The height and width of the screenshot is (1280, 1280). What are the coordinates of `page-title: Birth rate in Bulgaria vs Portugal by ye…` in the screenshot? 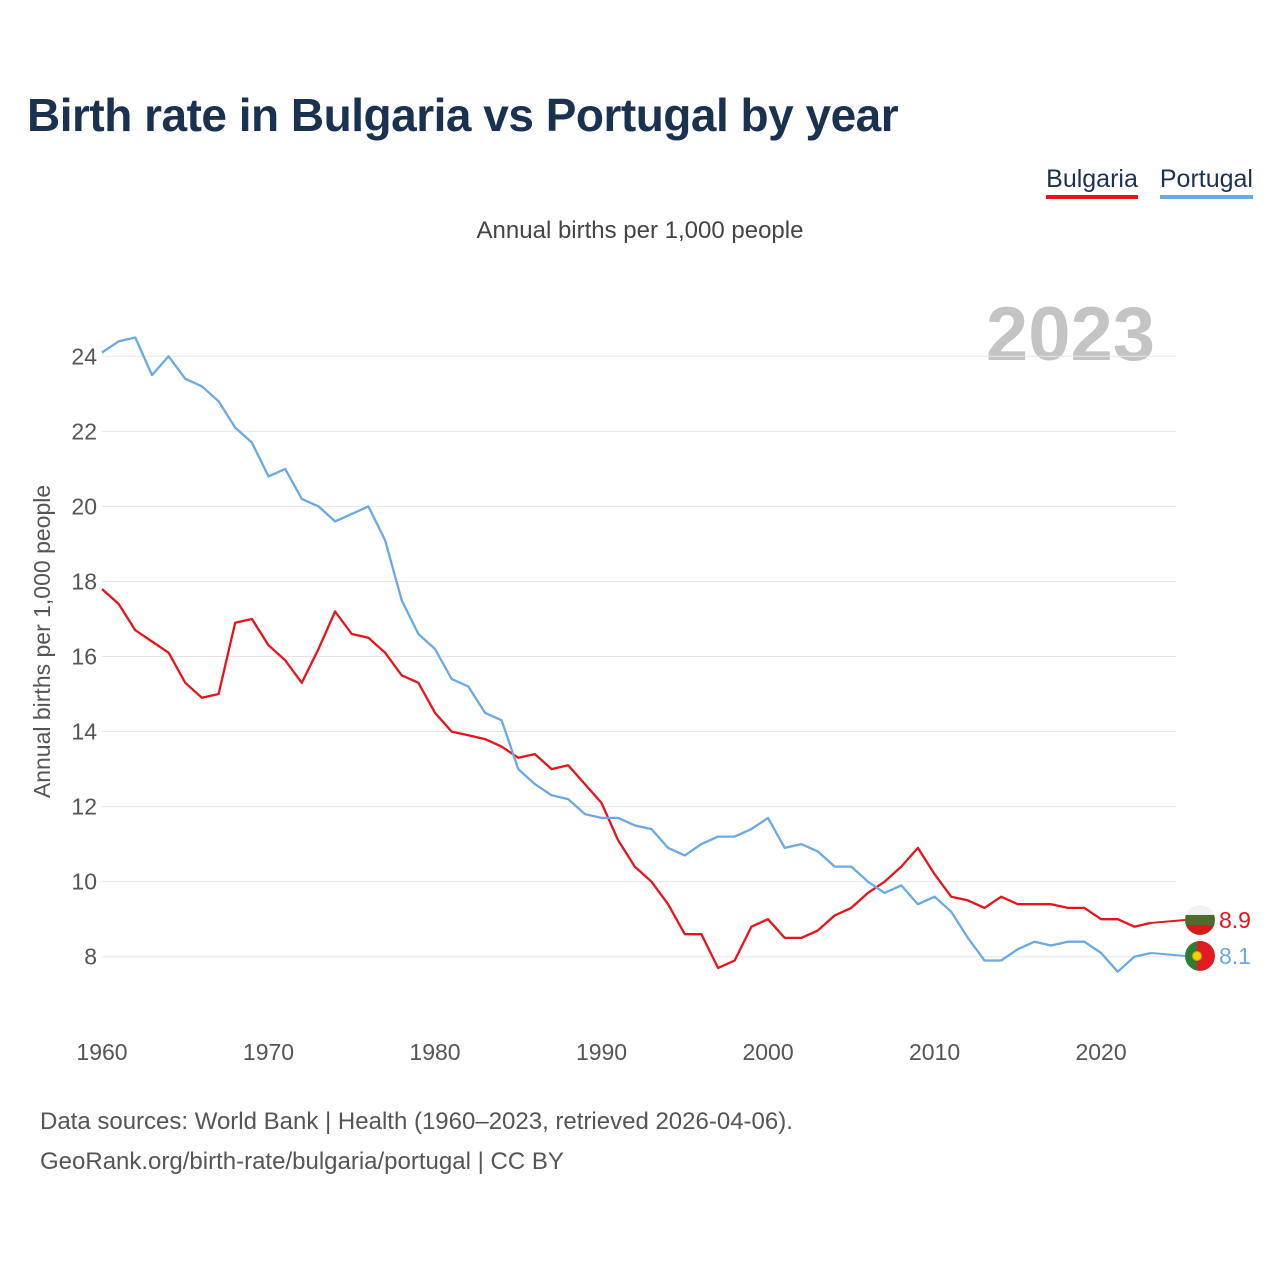 It's located at (463, 115).